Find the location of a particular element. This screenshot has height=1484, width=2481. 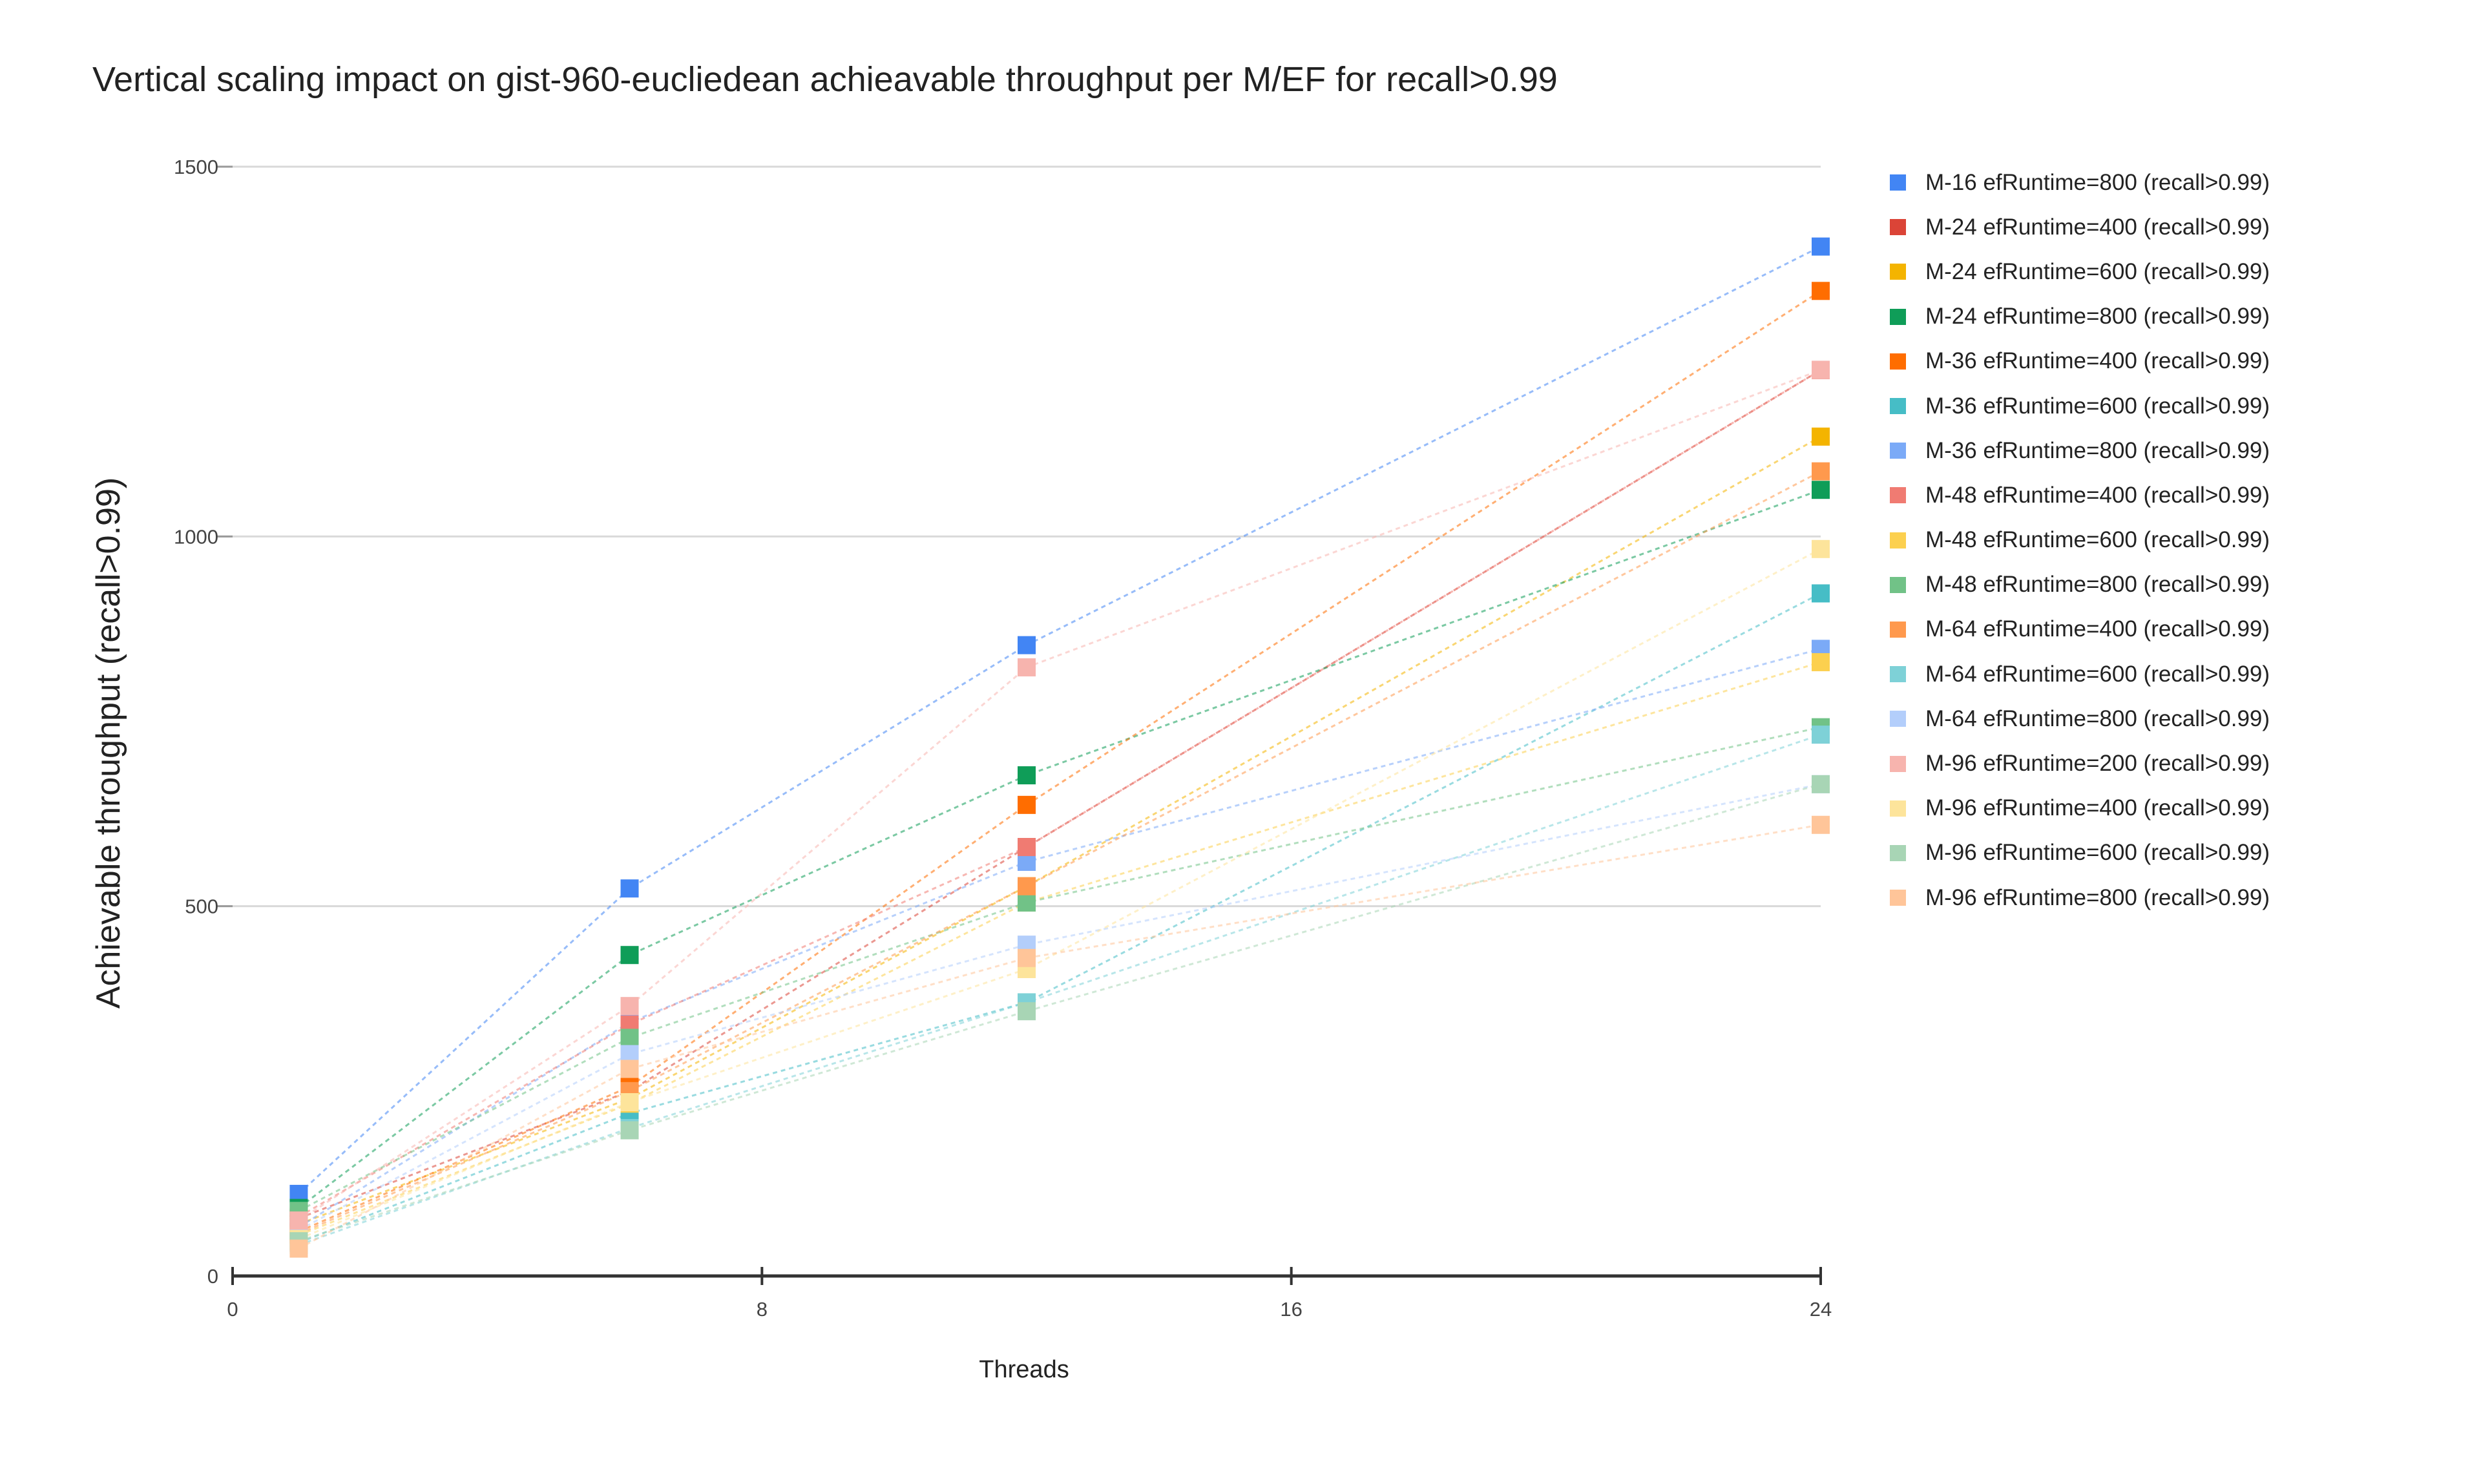

x-axis-label: Threads is located at coordinates (1024, 1369).